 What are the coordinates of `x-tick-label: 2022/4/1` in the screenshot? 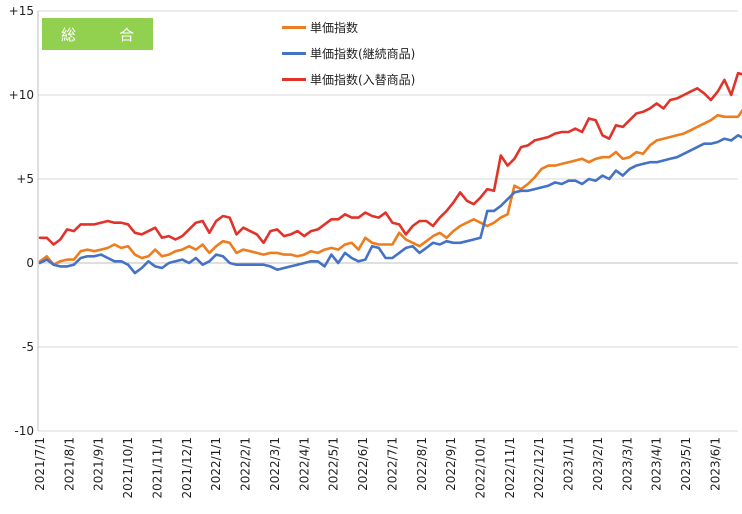 It's located at (304, 464).